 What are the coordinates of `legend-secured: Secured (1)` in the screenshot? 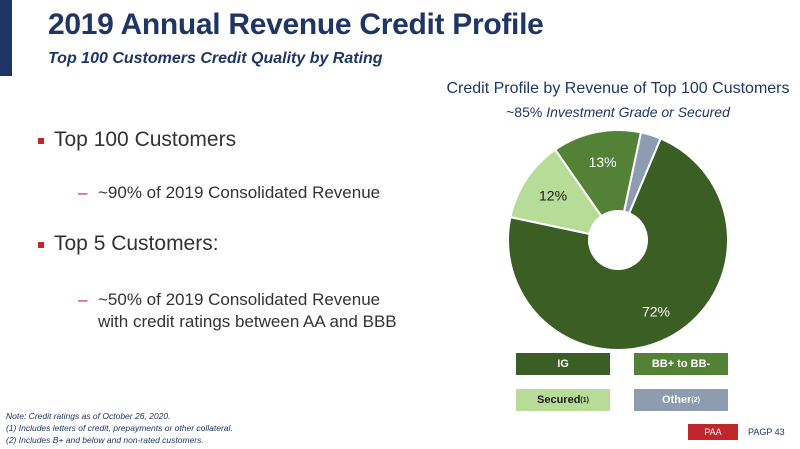 It's located at (563, 400).